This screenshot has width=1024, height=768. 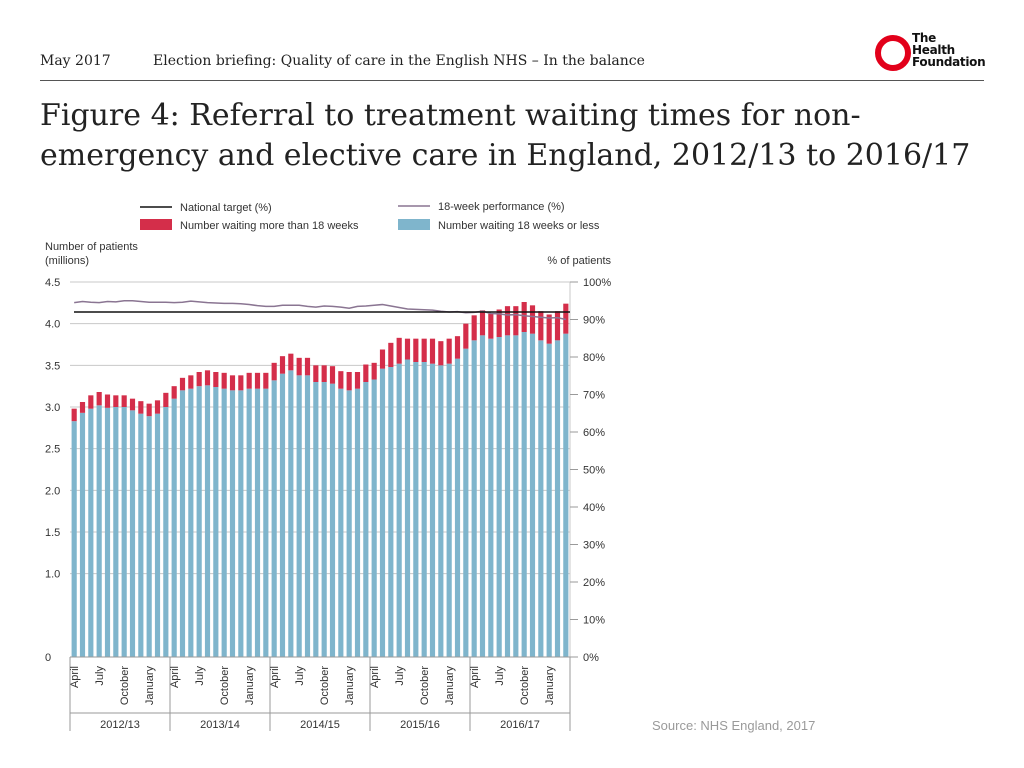 I want to click on legend-target-label: National target (%), so click(x=226, y=208).